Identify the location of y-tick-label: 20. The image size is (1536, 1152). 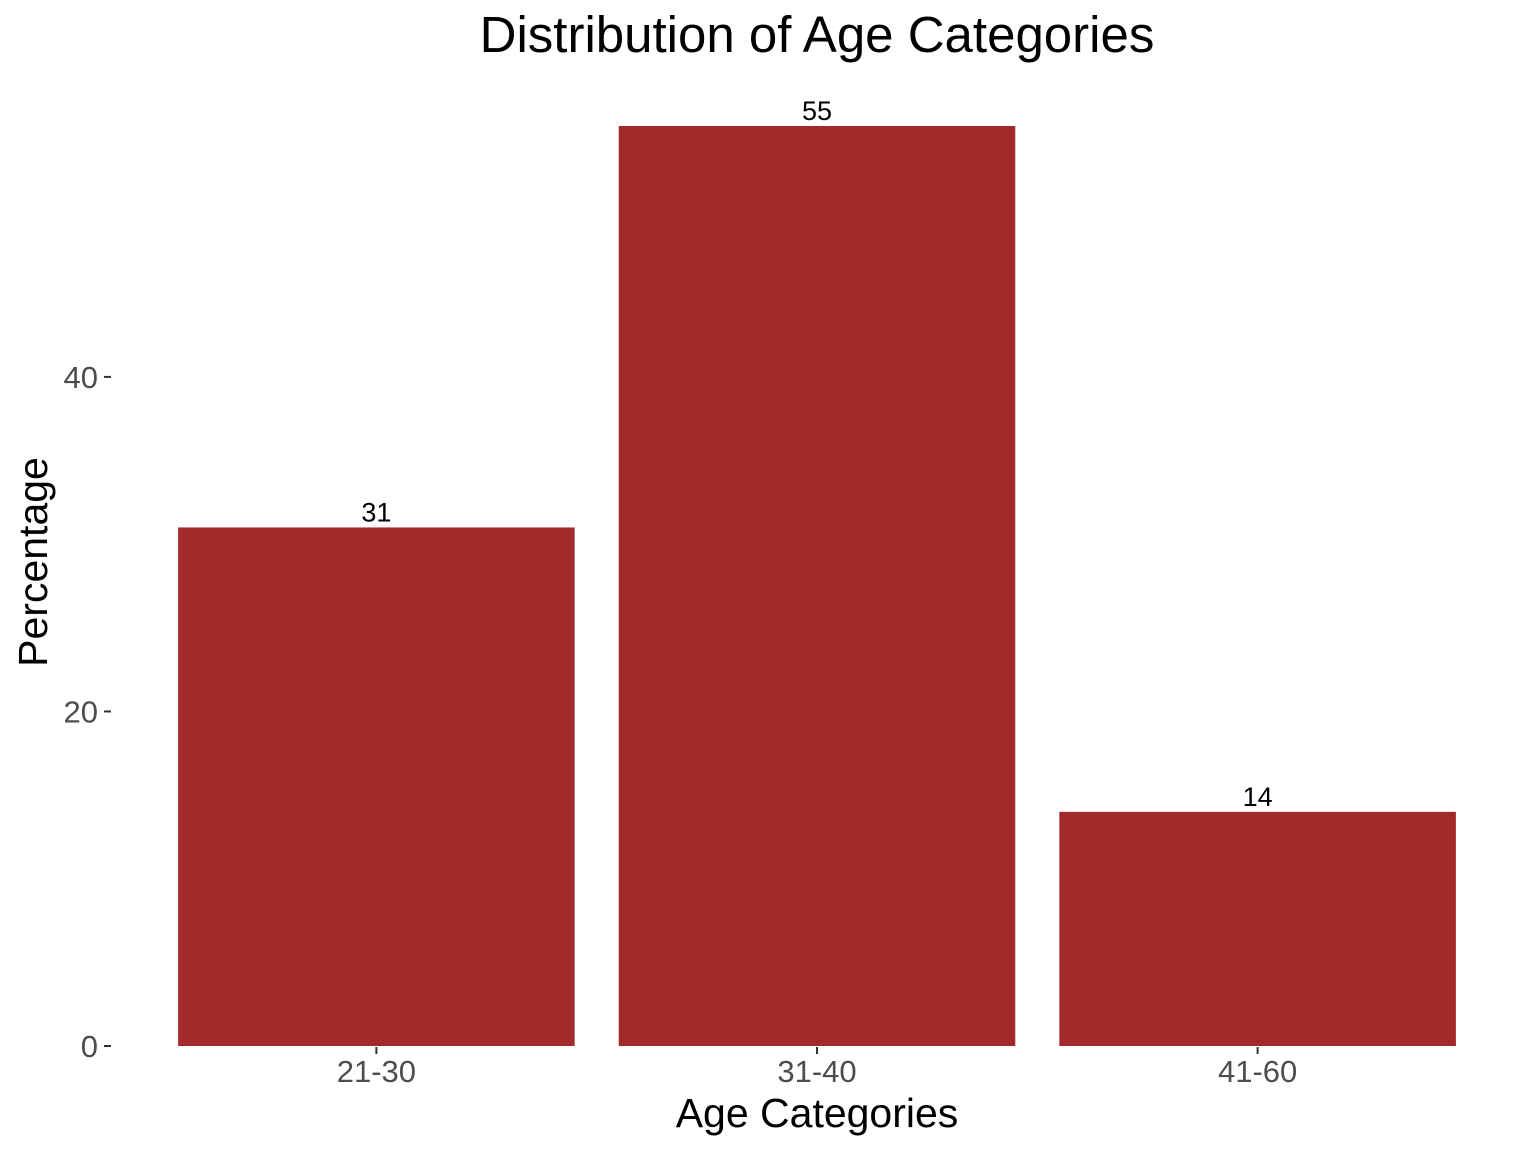
(81, 711).